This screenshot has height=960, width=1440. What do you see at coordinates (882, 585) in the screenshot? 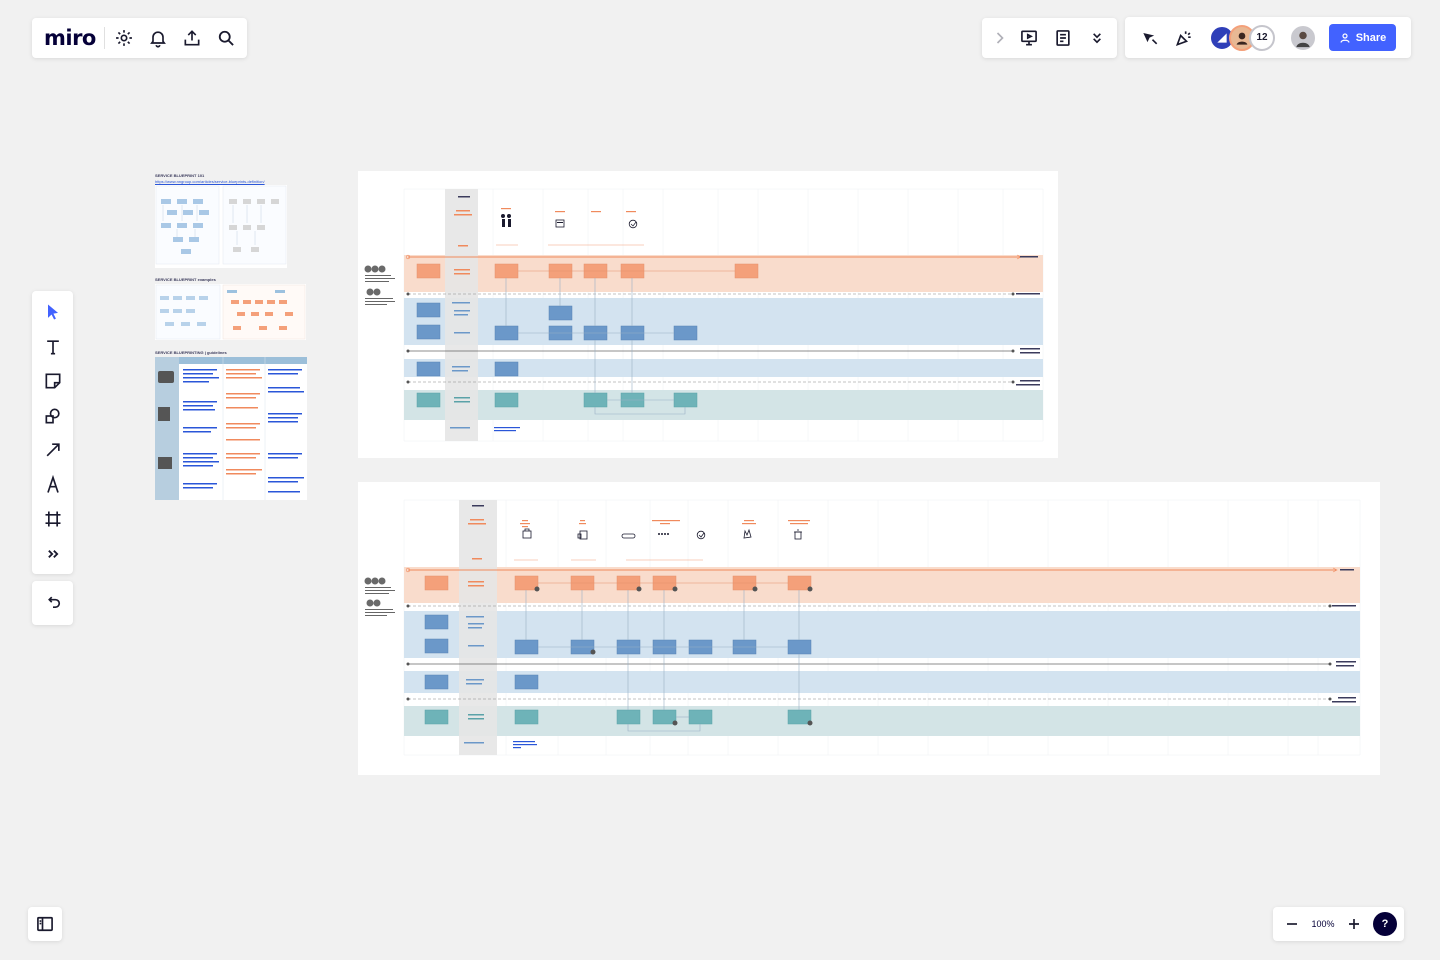
I see `customer-actions-lane` at bounding box center [882, 585].